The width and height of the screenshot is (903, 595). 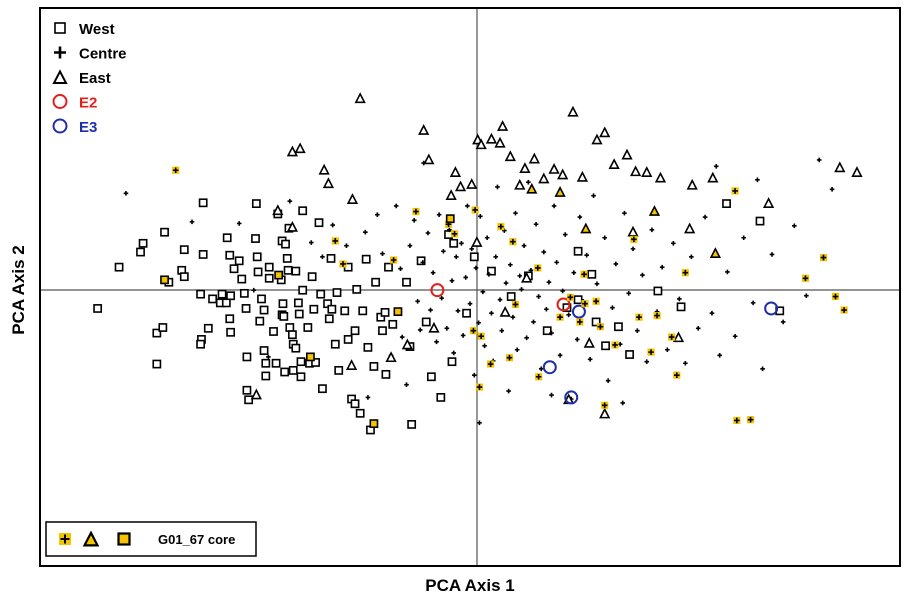 I want to click on e3-point, so click(x=571, y=397).